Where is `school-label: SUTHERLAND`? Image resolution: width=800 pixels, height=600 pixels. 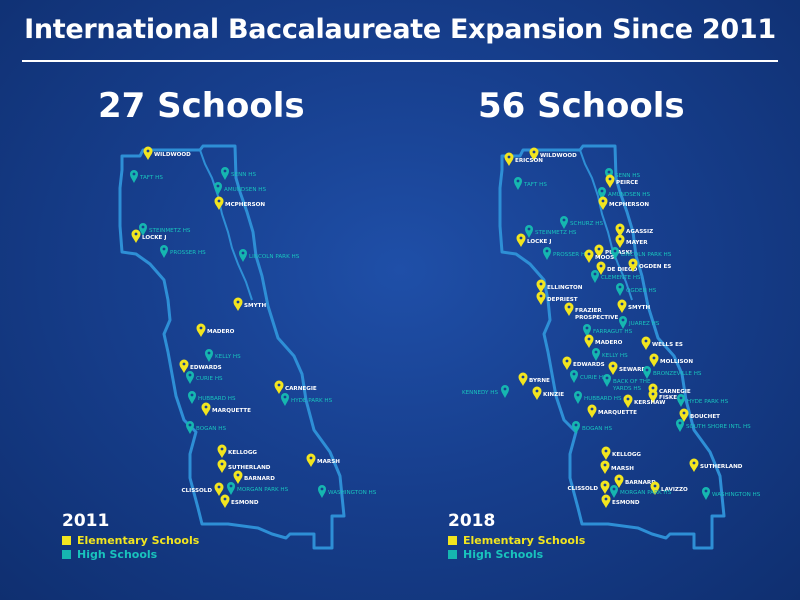
school-label: SUTHERLAND is located at coordinates (249, 468).